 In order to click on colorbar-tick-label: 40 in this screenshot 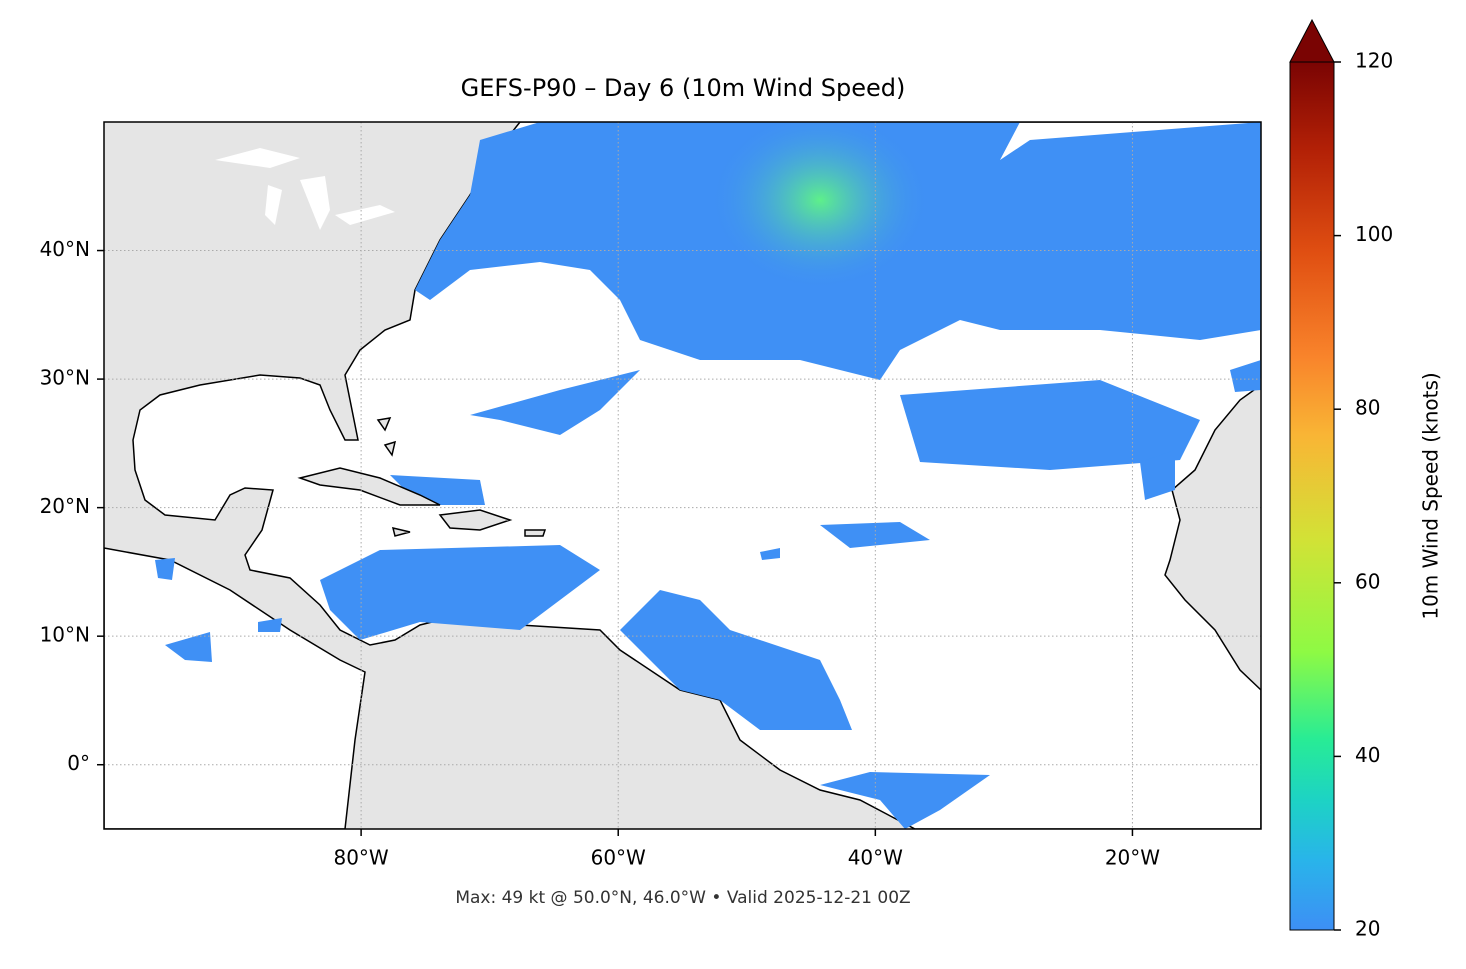, I will do `click(1367, 755)`.